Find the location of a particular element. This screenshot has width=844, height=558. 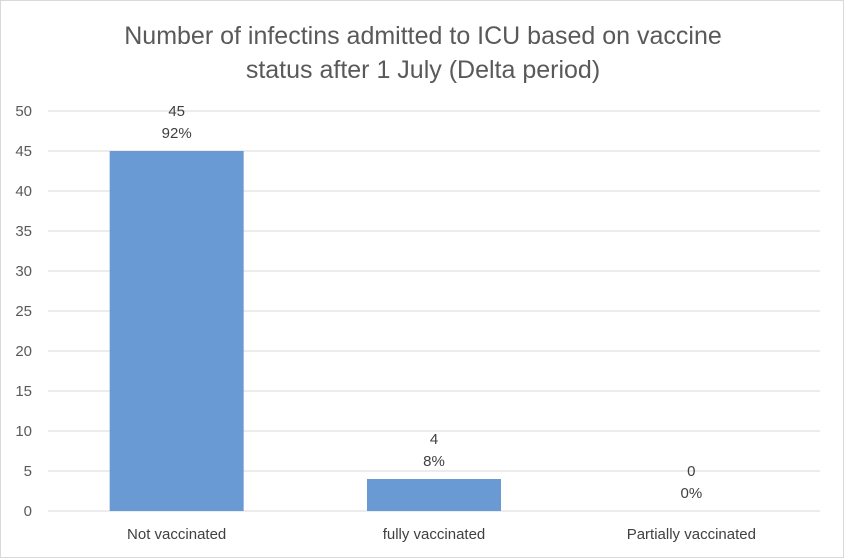

x-category-label: Not vaccinated is located at coordinates (176, 534).